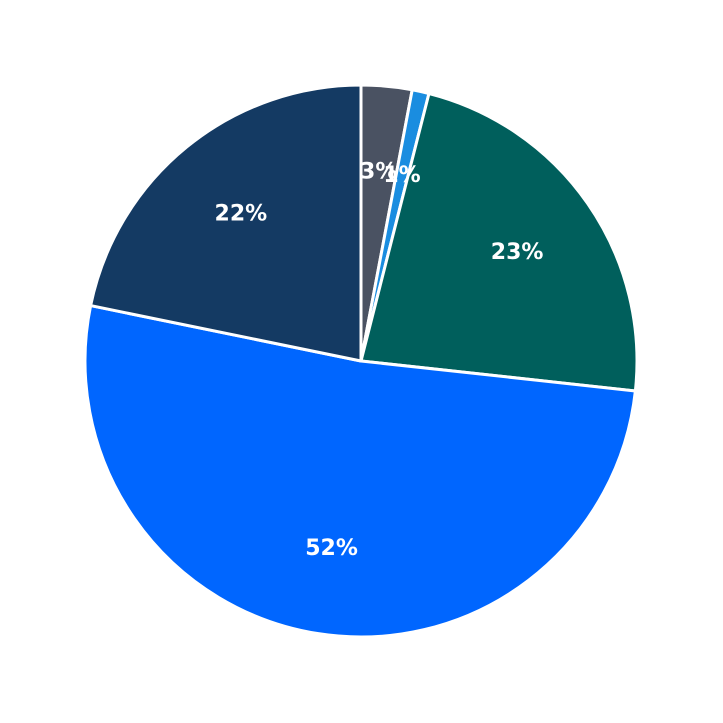  I want to click on slice-label: 52%, so click(331, 548).